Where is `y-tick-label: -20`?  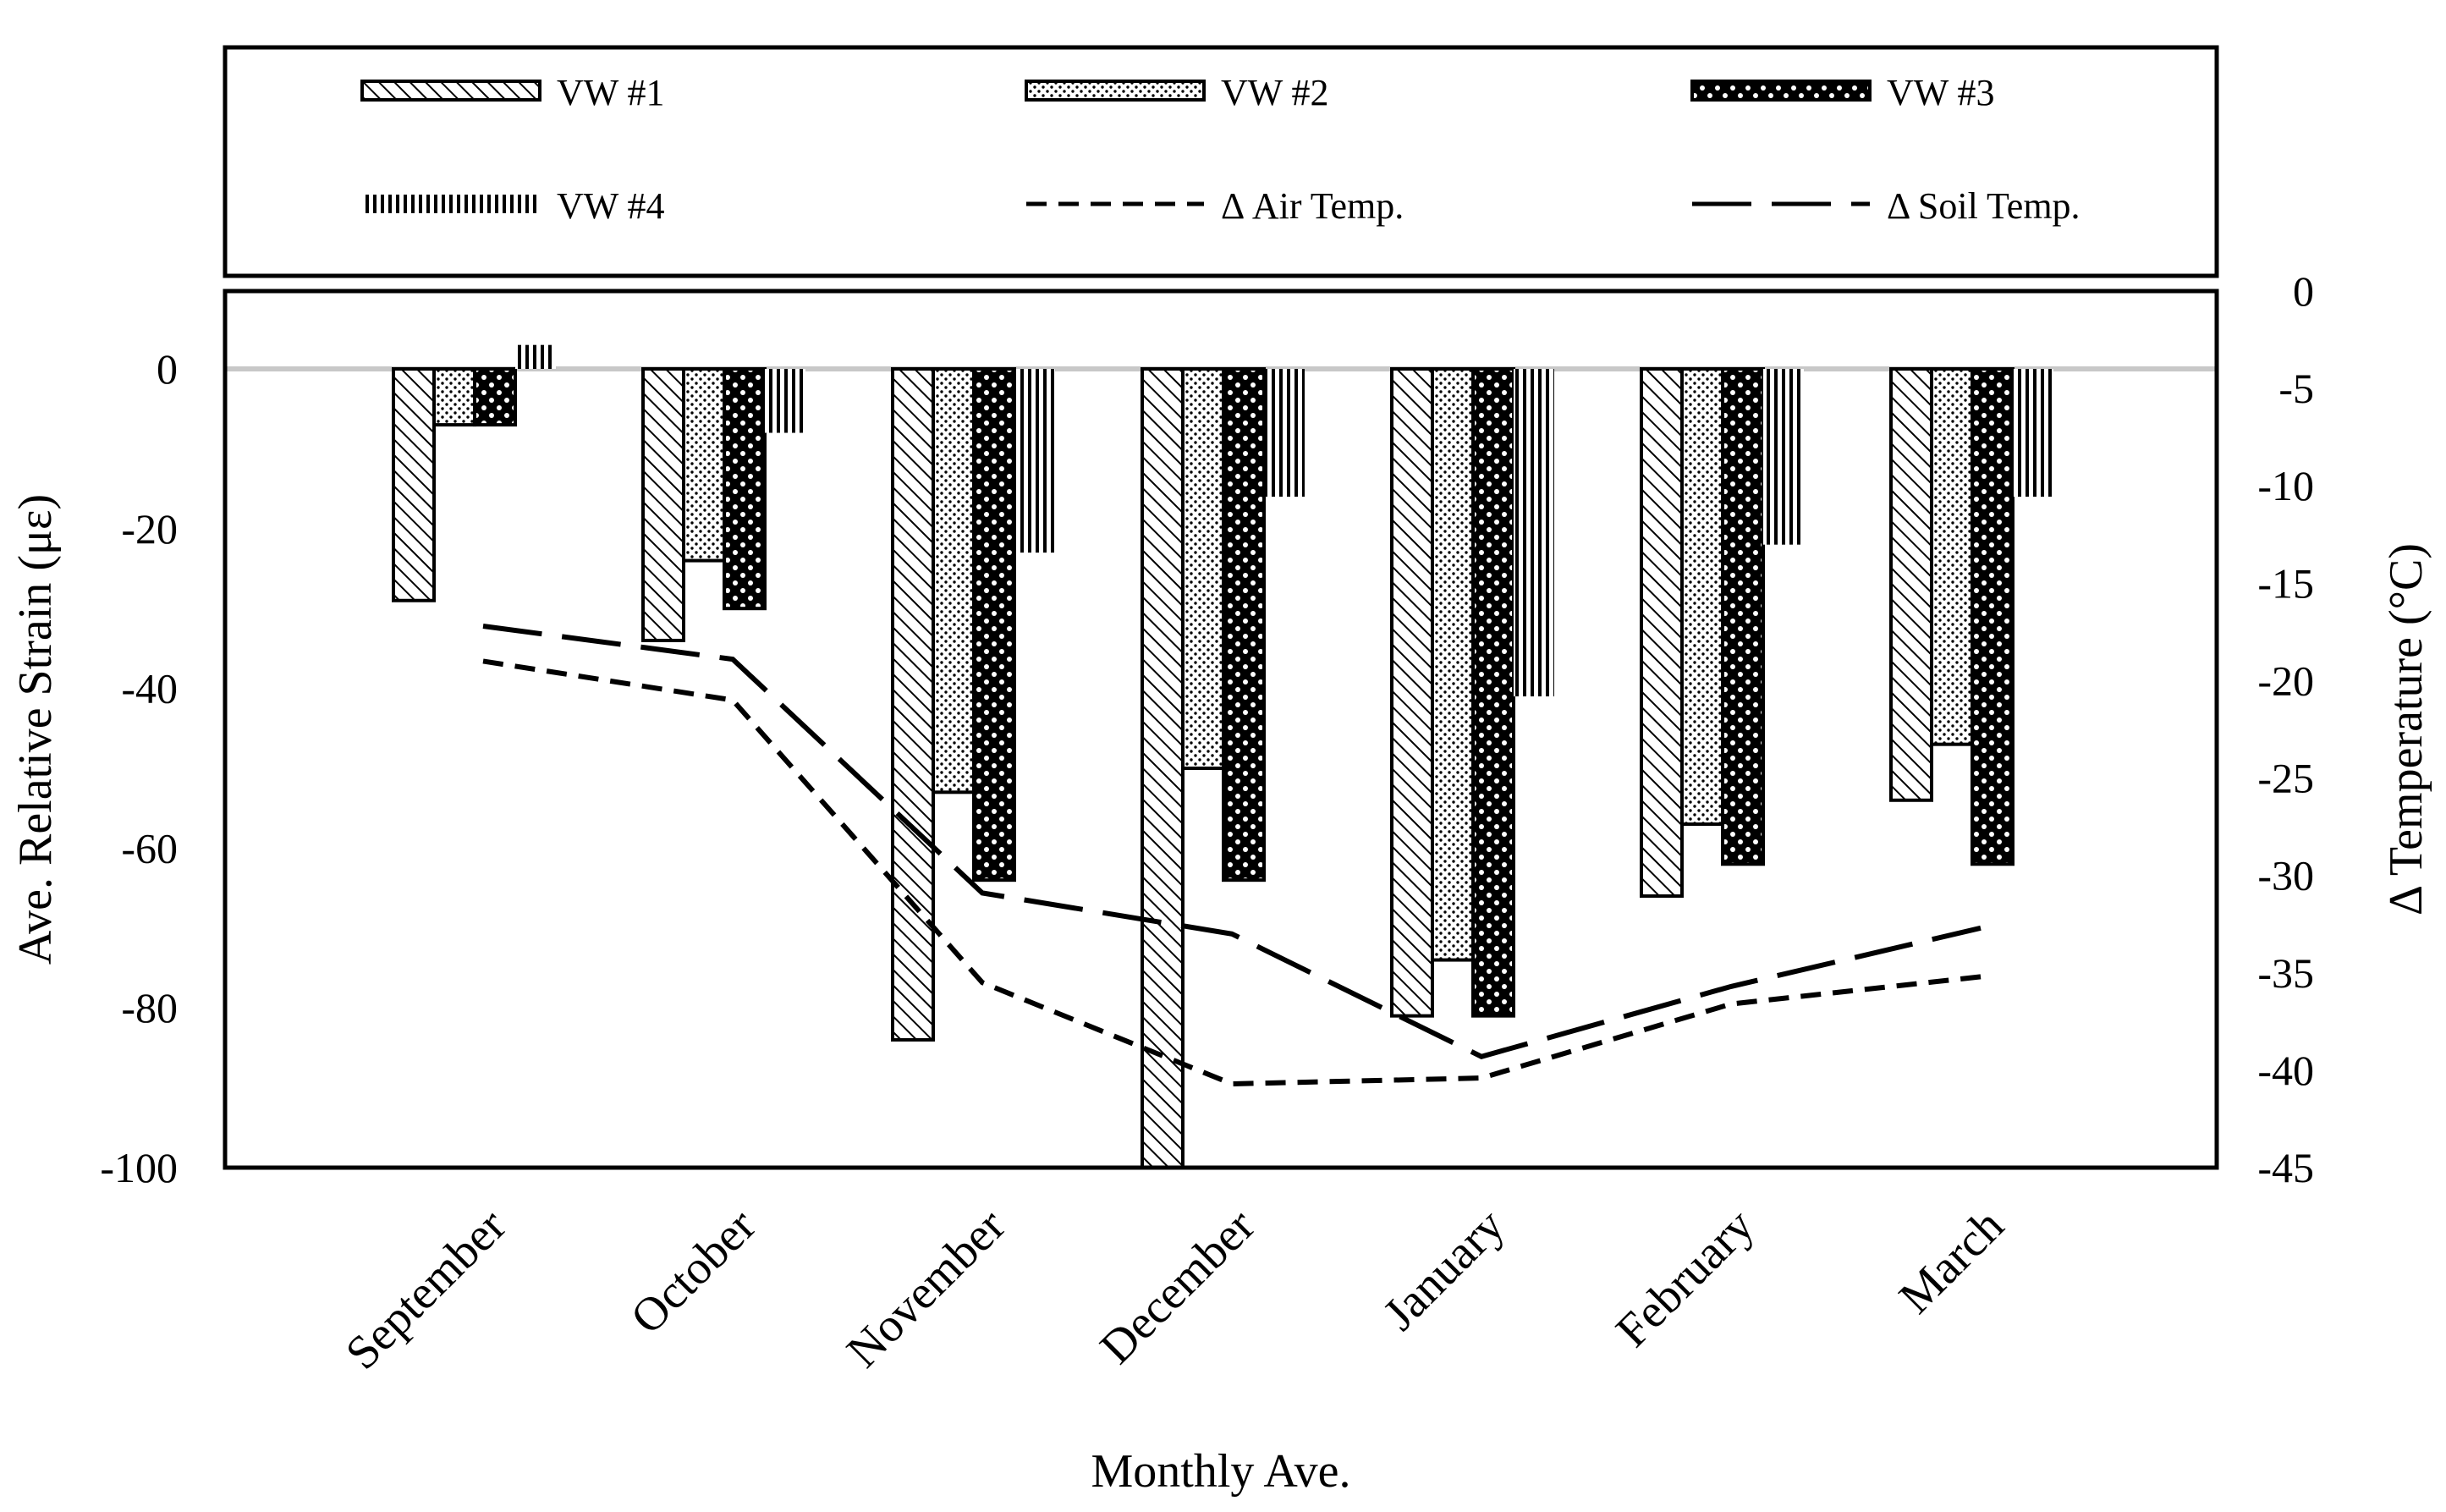 y-tick-label: -20 is located at coordinates (149, 529).